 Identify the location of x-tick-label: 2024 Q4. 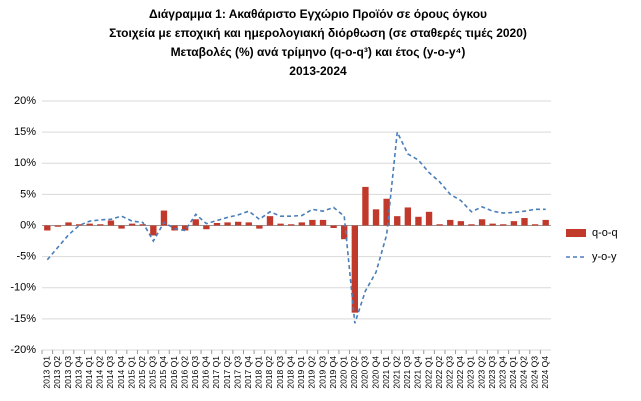
(545, 372).